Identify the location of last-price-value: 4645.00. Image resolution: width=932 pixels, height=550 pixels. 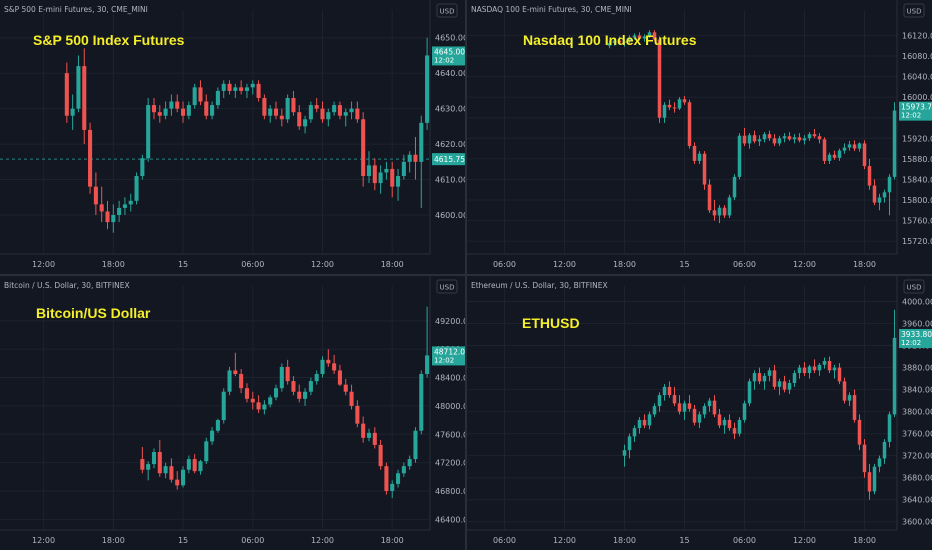
(449, 51).